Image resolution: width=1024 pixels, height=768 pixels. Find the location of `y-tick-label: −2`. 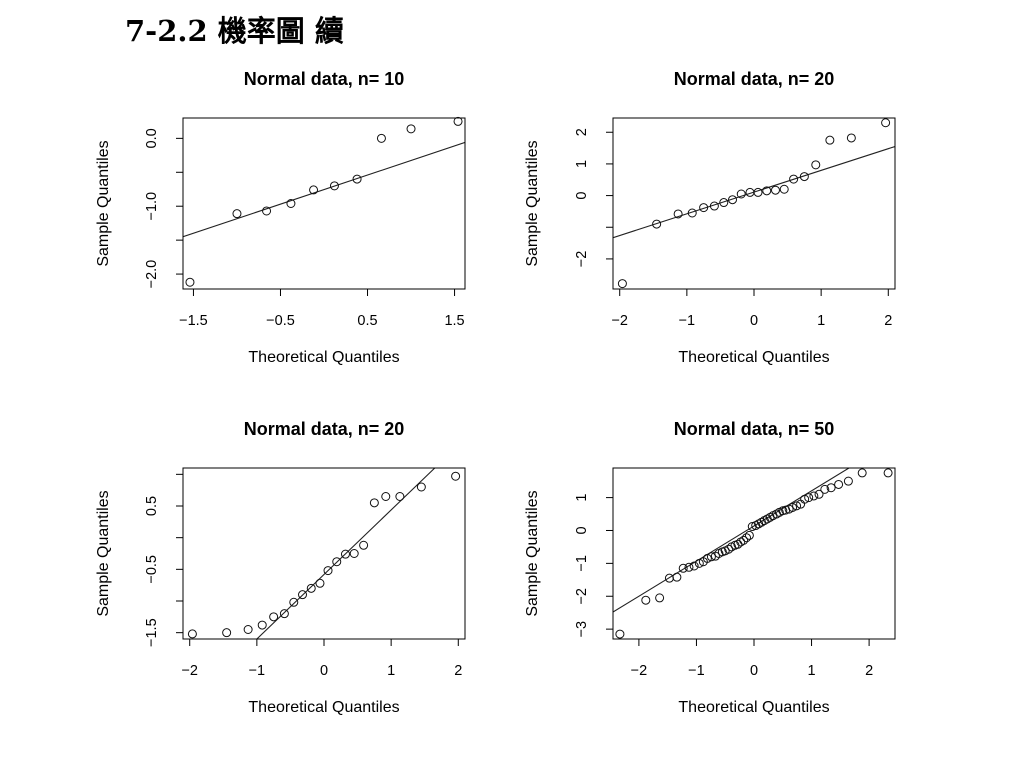

y-tick-label: −2 is located at coordinates (582, 596).